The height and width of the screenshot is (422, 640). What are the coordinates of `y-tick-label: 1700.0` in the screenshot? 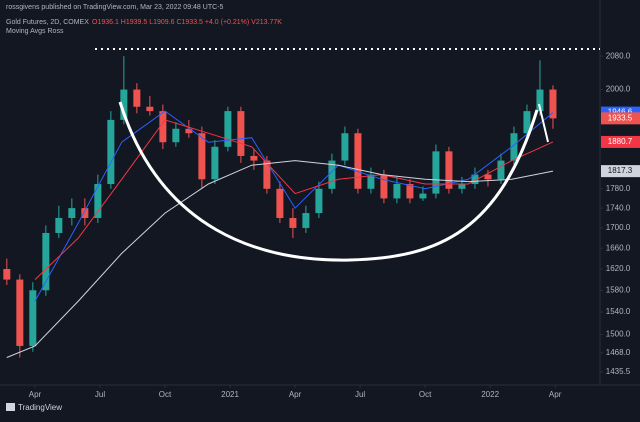 It's located at (618, 227).